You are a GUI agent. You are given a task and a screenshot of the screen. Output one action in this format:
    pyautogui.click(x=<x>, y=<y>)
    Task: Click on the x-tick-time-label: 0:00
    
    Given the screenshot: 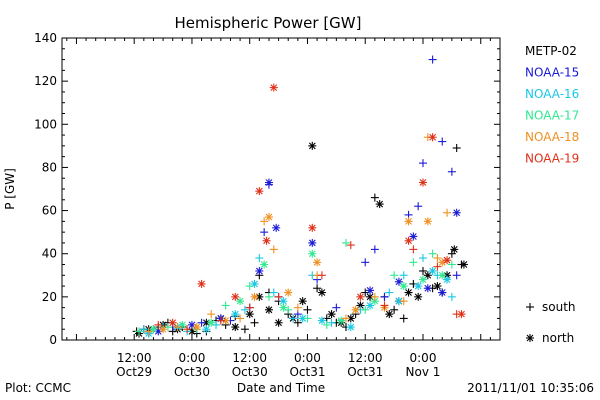 What is the action you would take?
    pyautogui.click(x=191, y=358)
    